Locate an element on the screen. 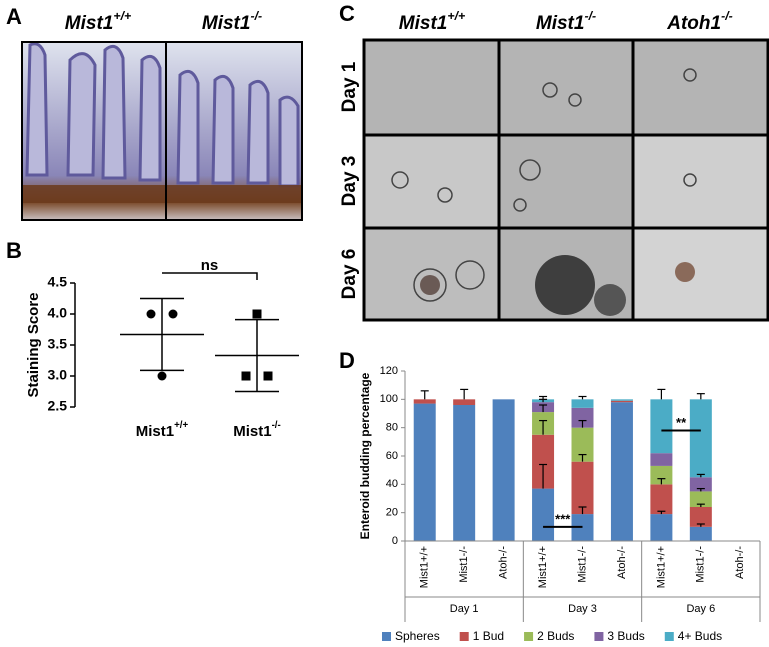 Image resolution: width=769 pixels, height=647 pixels. group-label: Day 1 is located at coordinates (464, 609).